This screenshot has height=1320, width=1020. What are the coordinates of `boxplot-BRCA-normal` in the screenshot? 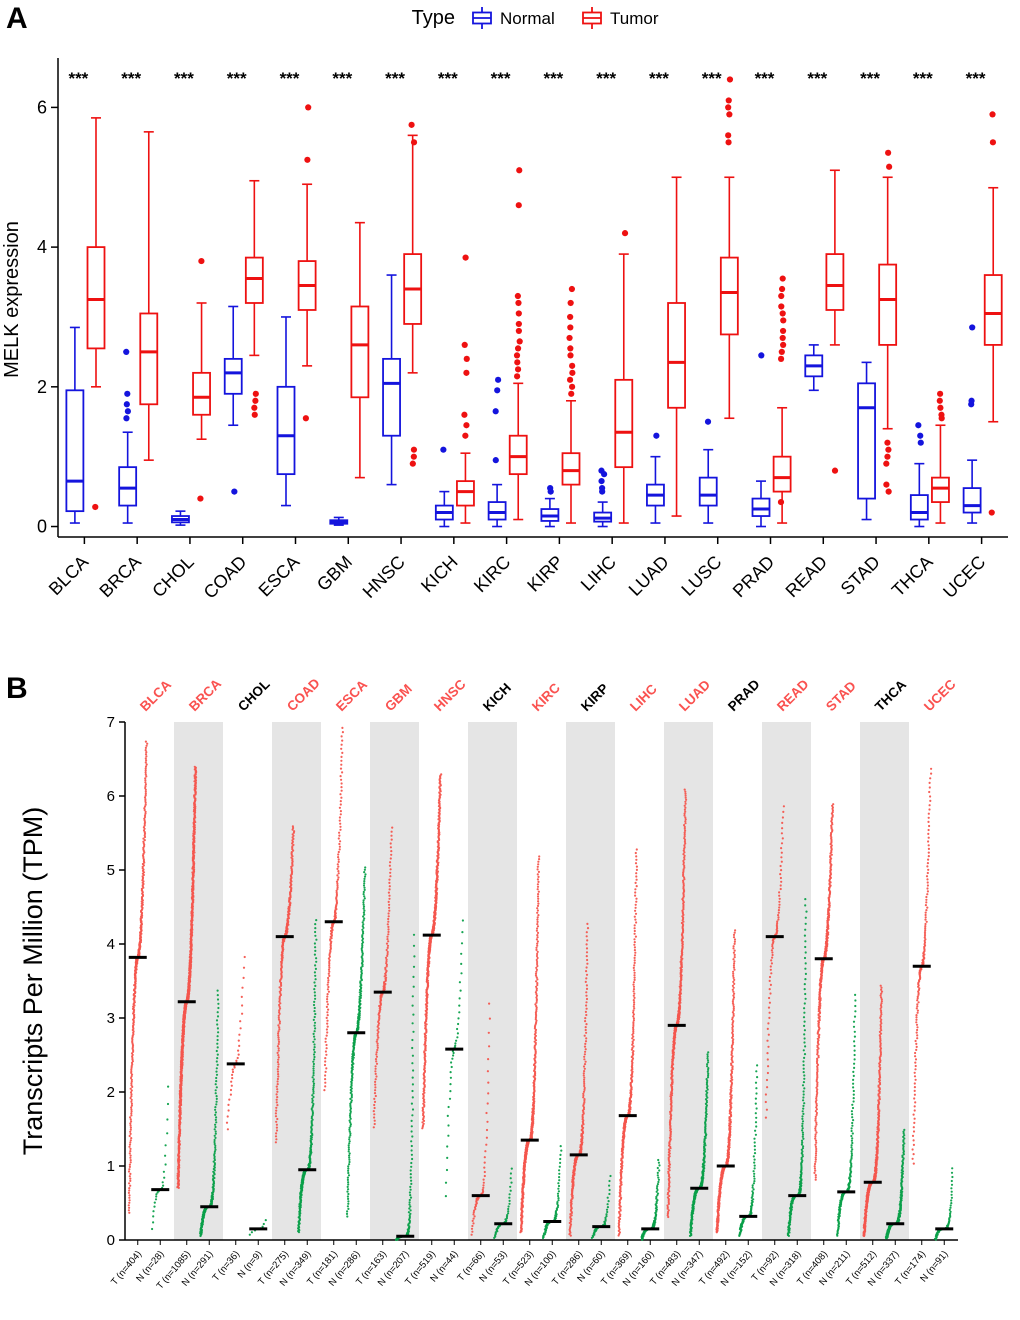 It's located at (128, 436).